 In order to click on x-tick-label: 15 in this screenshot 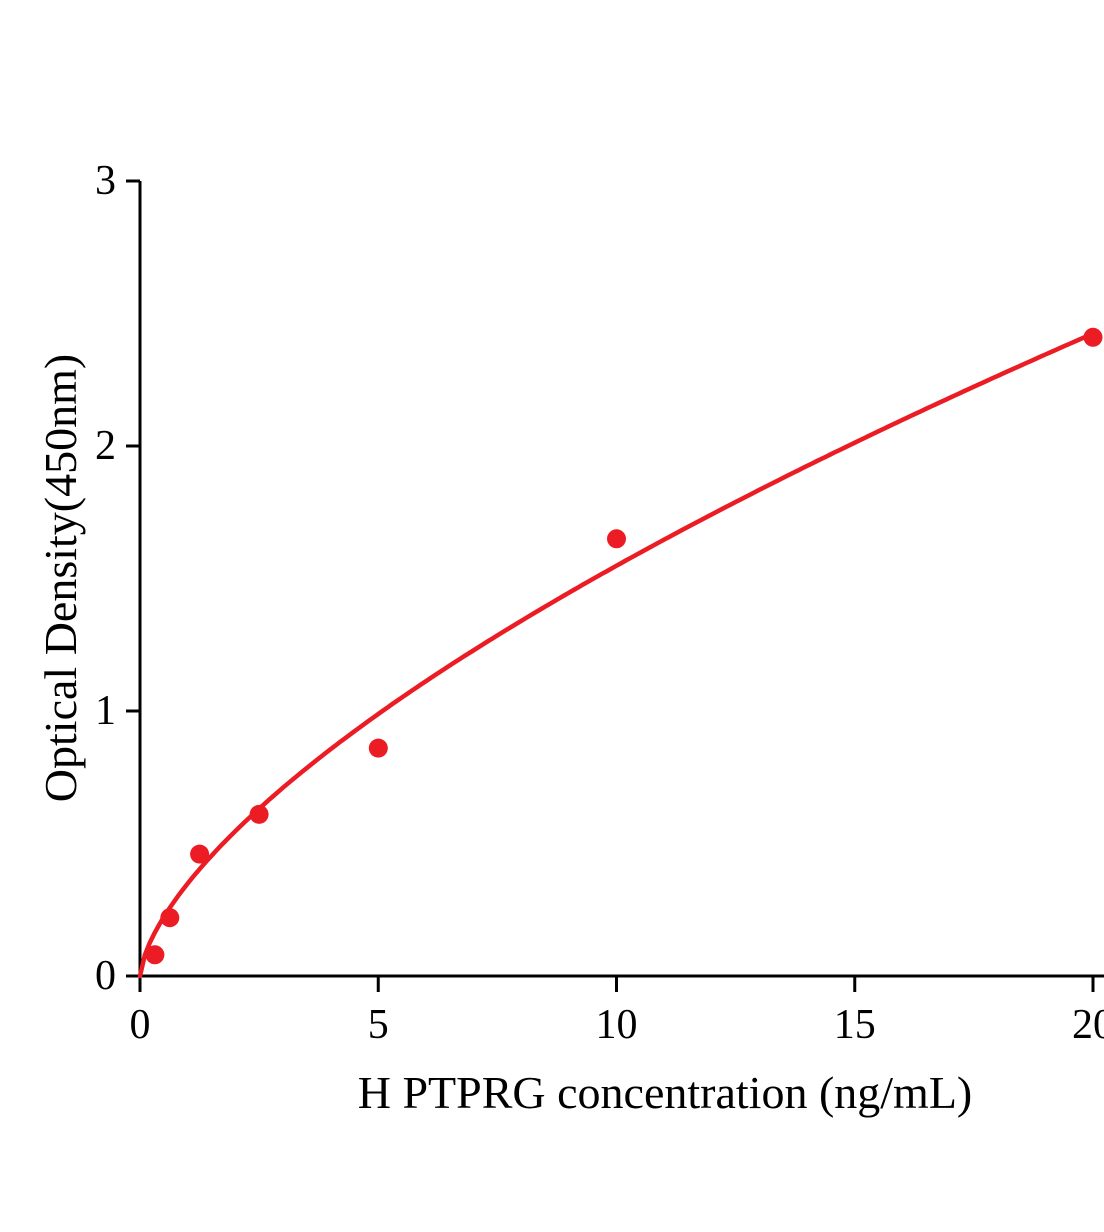, I will do `click(855, 1025)`.